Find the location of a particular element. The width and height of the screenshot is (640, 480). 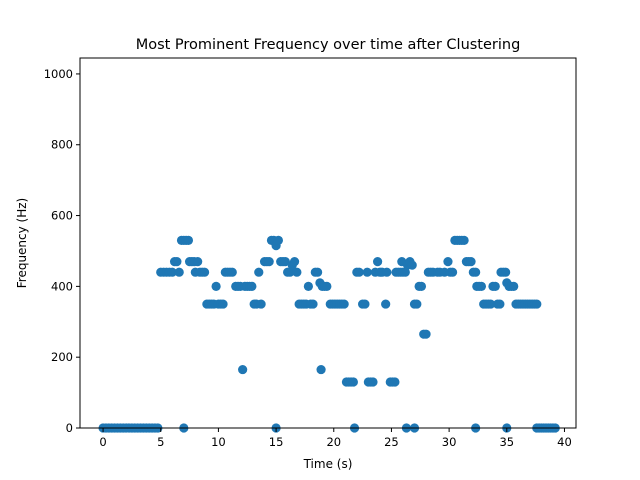

x-tick-label: 40 is located at coordinates (564, 442).